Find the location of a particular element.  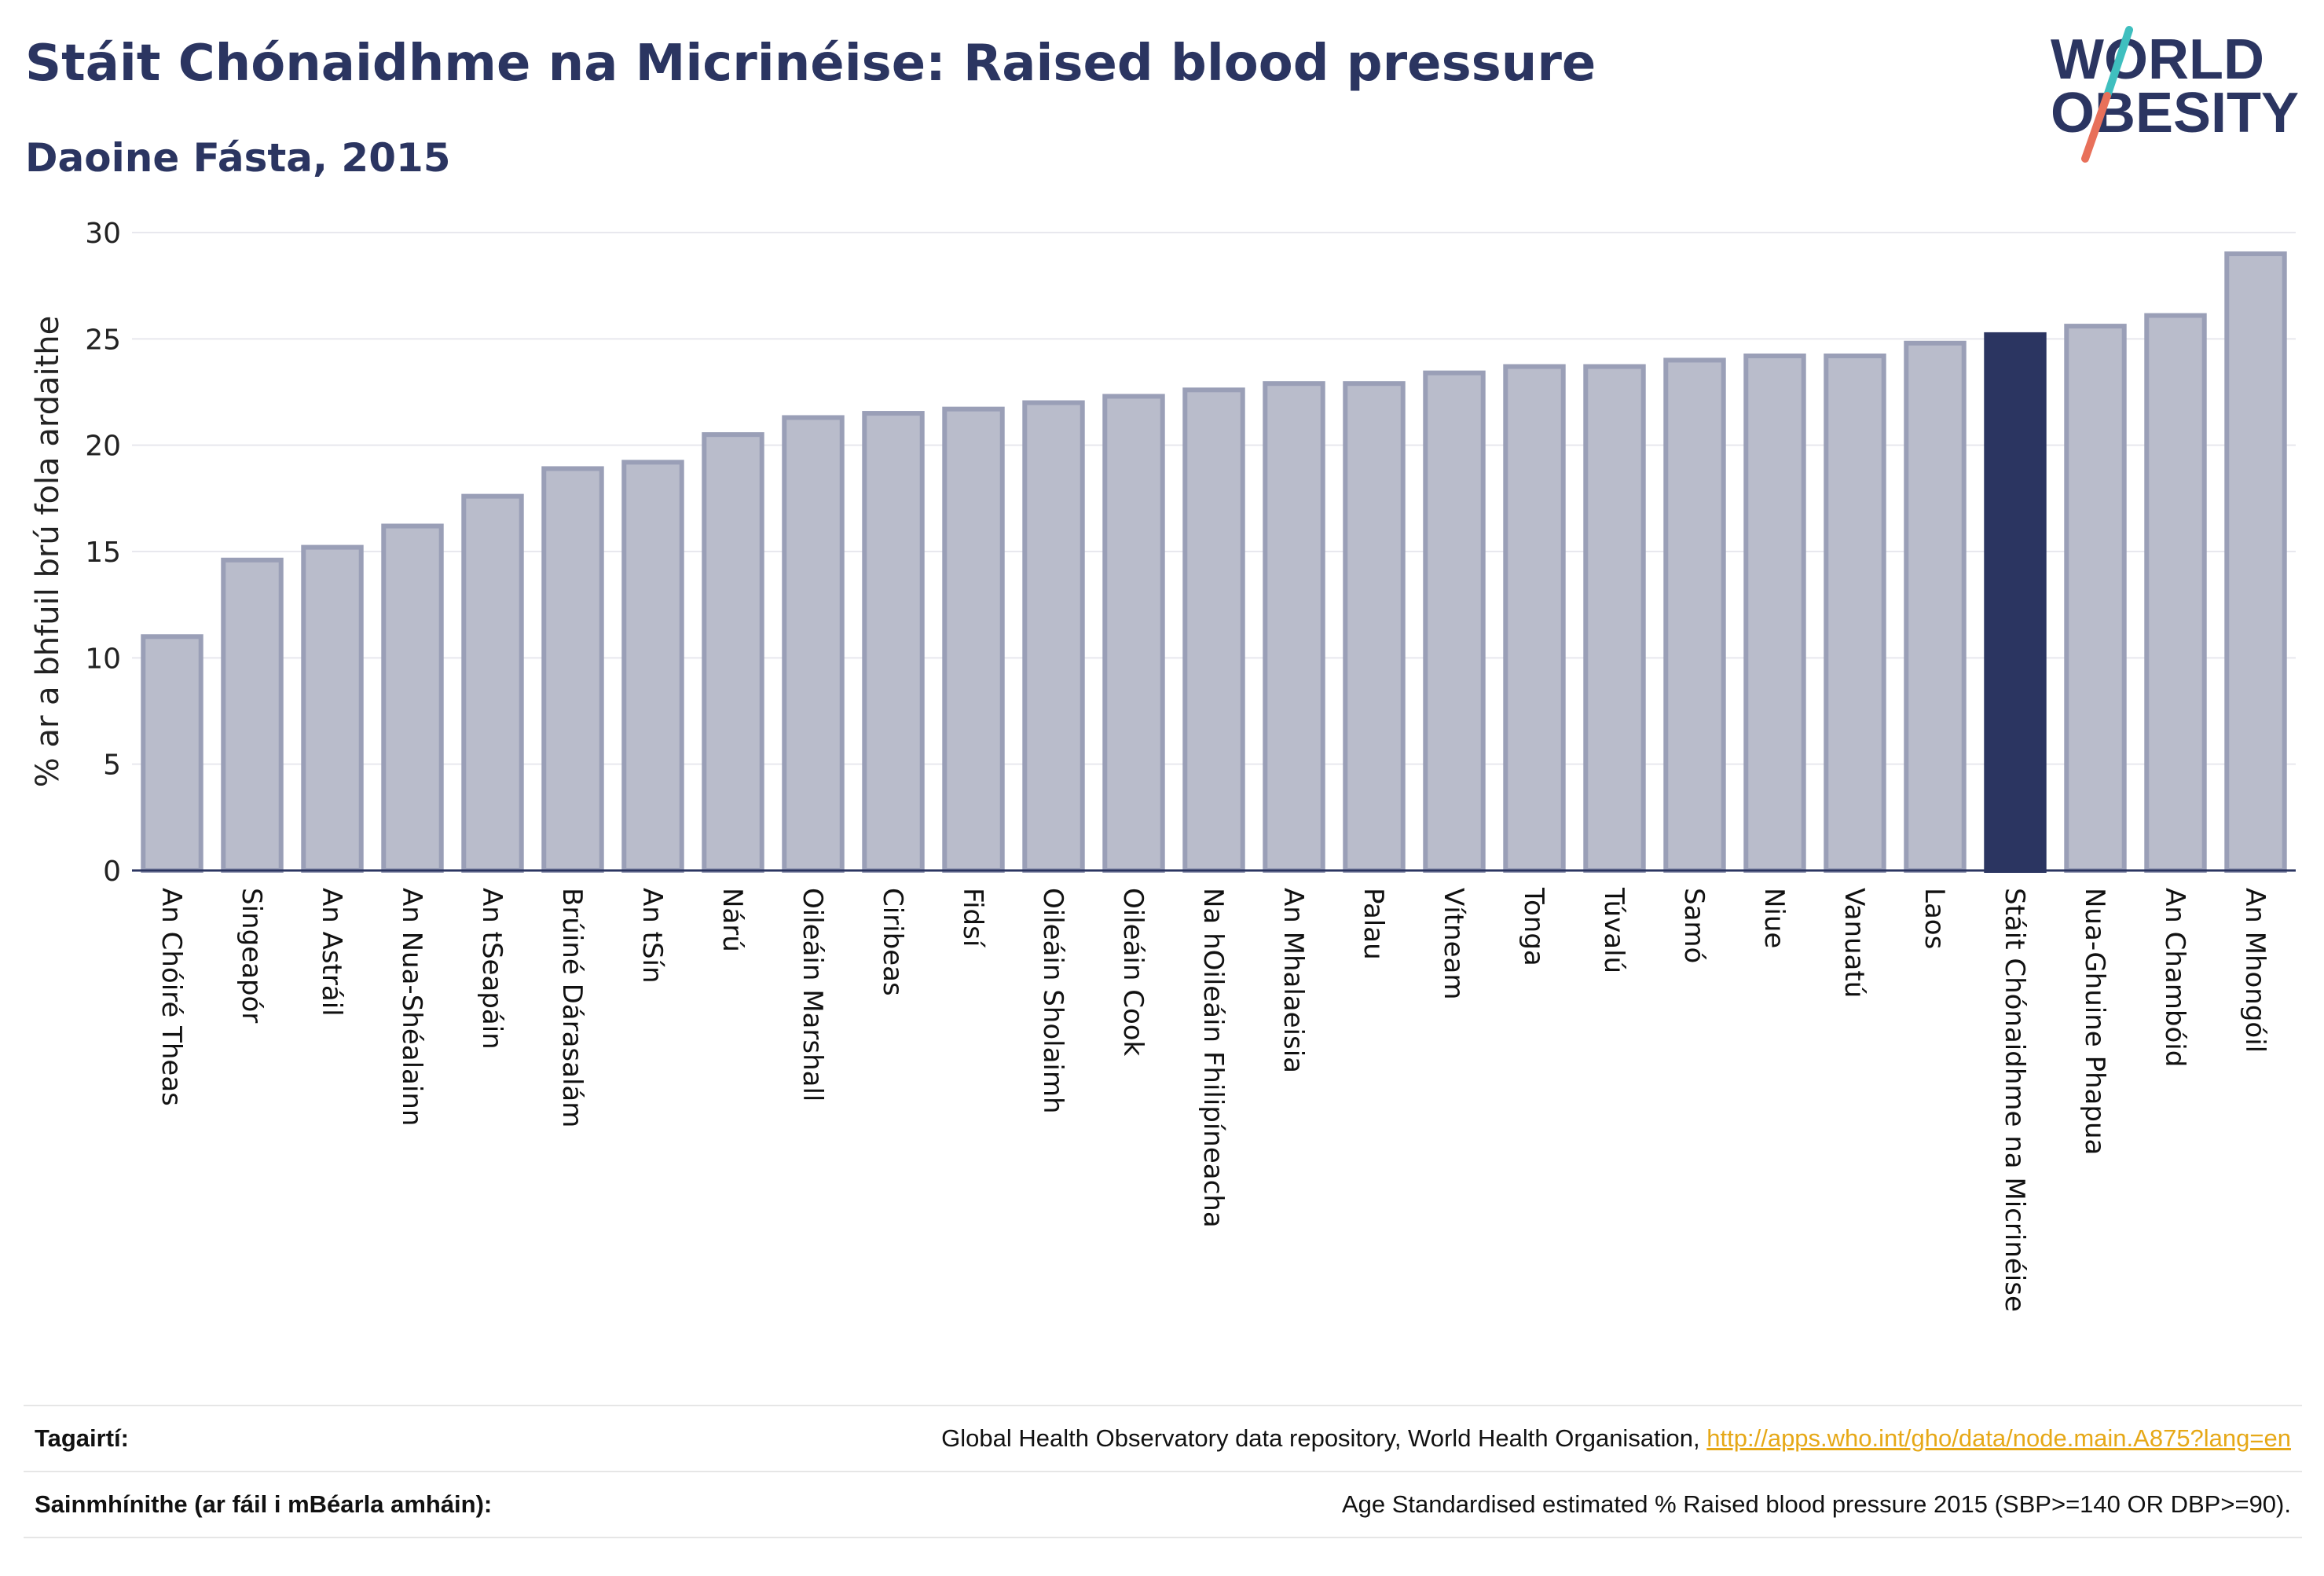

x-tick-label: Stáit Chónaidhme na Micrinéise is located at coordinates (2014, 1100).